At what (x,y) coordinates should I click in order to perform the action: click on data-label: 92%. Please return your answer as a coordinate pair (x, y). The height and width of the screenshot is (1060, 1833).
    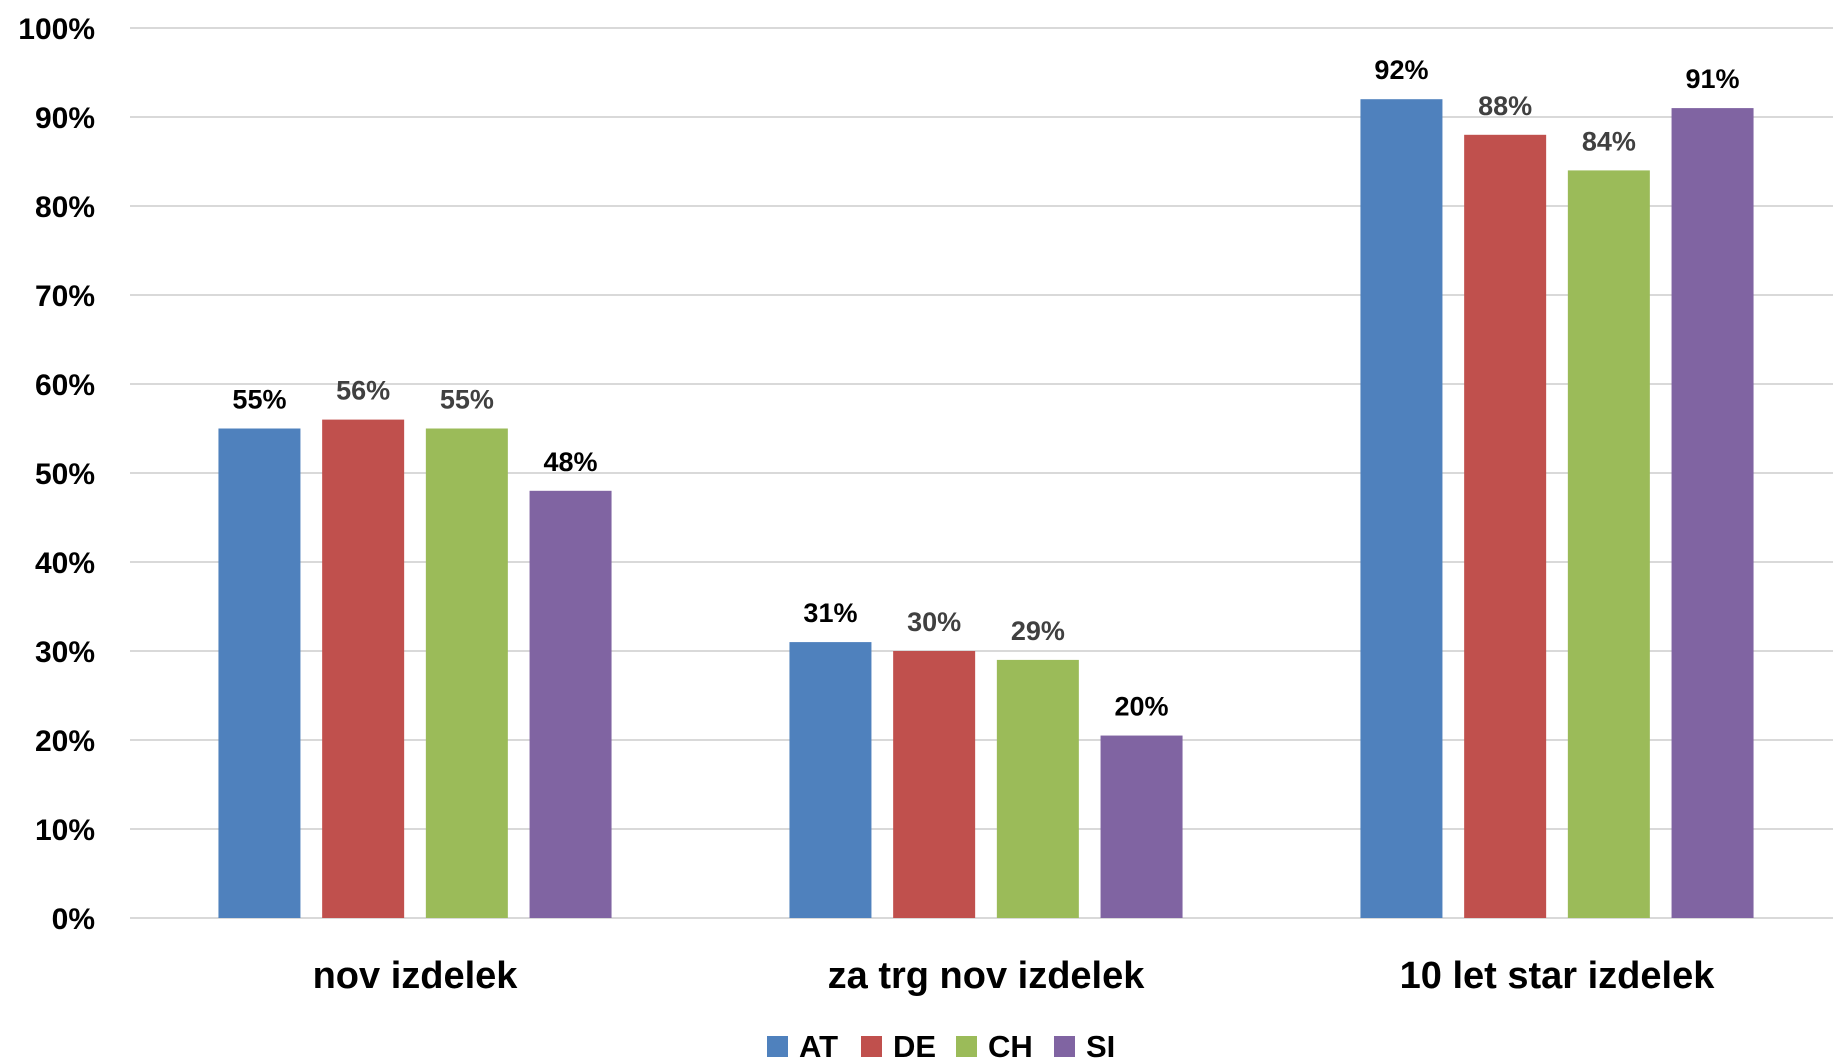
    Looking at the image, I should click on (1401, 70).